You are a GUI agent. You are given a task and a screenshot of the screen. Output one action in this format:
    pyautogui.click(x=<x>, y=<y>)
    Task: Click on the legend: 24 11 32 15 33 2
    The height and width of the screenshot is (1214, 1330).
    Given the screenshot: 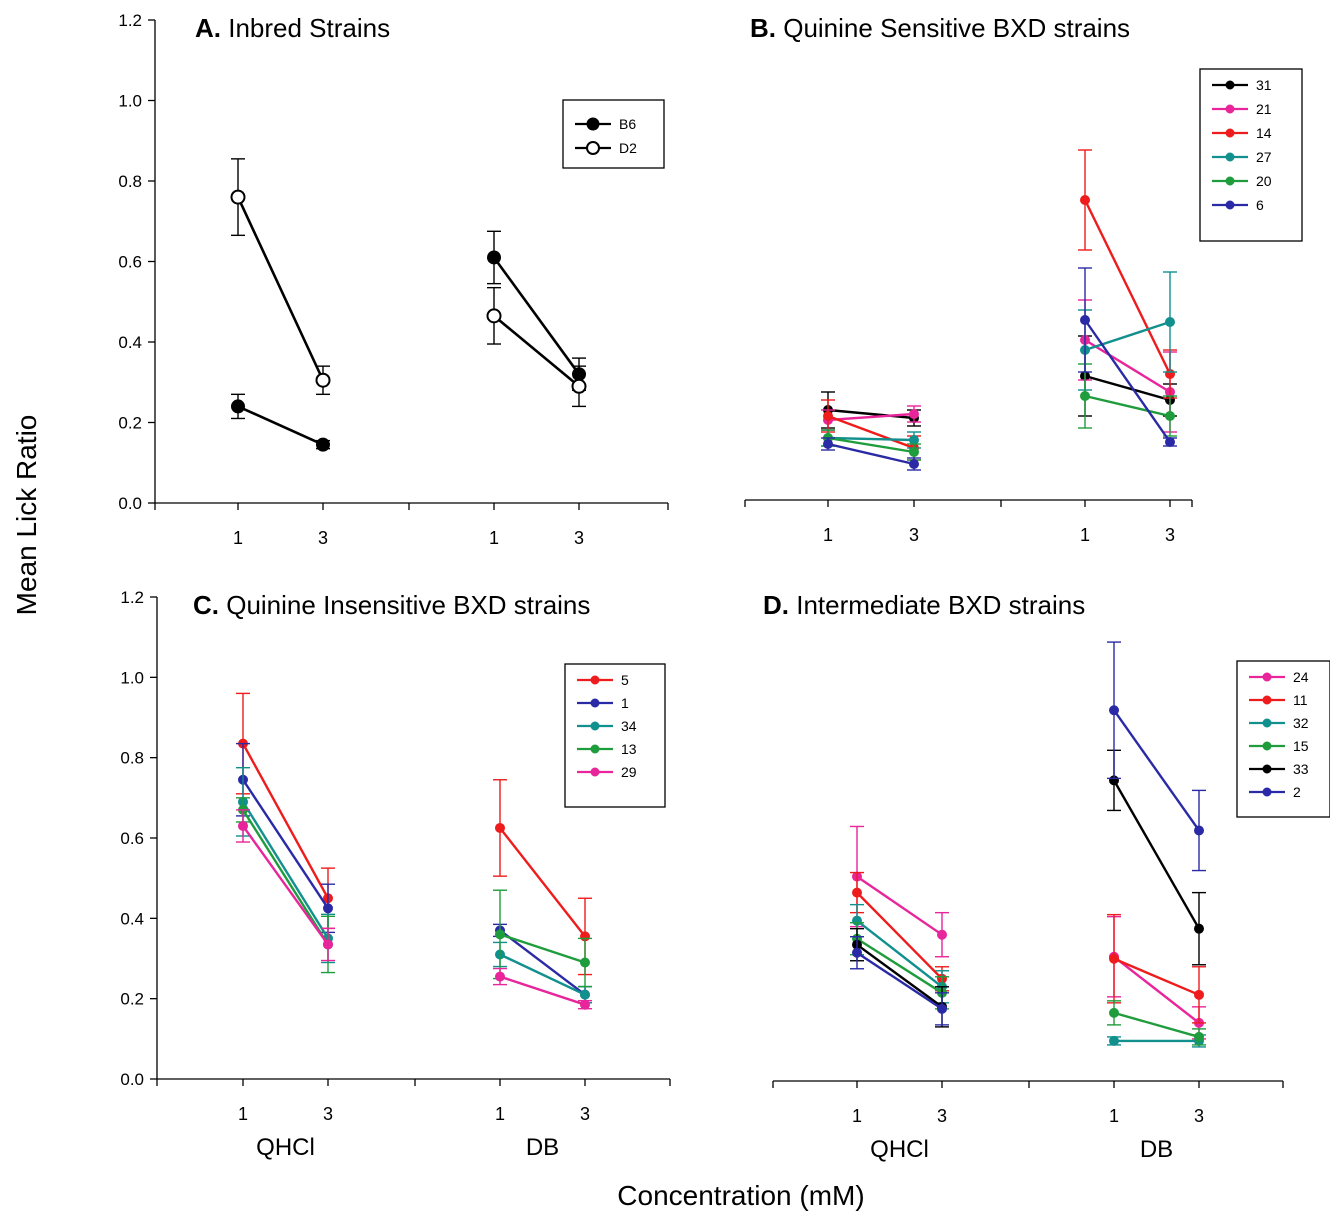 What is the action you would take?
    pyautogui.click(x=1283, y=739)
    